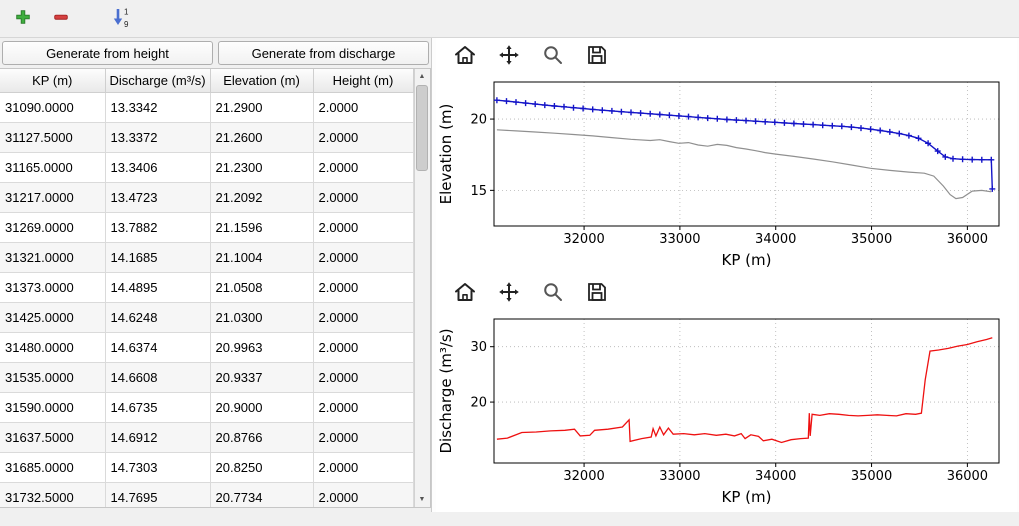 Image resolution: width=1019 pixels, height=526 pixels. What do you see at coordinates (158, 197) in the screenshot?
I see `table-cell: 13.4723` at bounding box center [158, 197].